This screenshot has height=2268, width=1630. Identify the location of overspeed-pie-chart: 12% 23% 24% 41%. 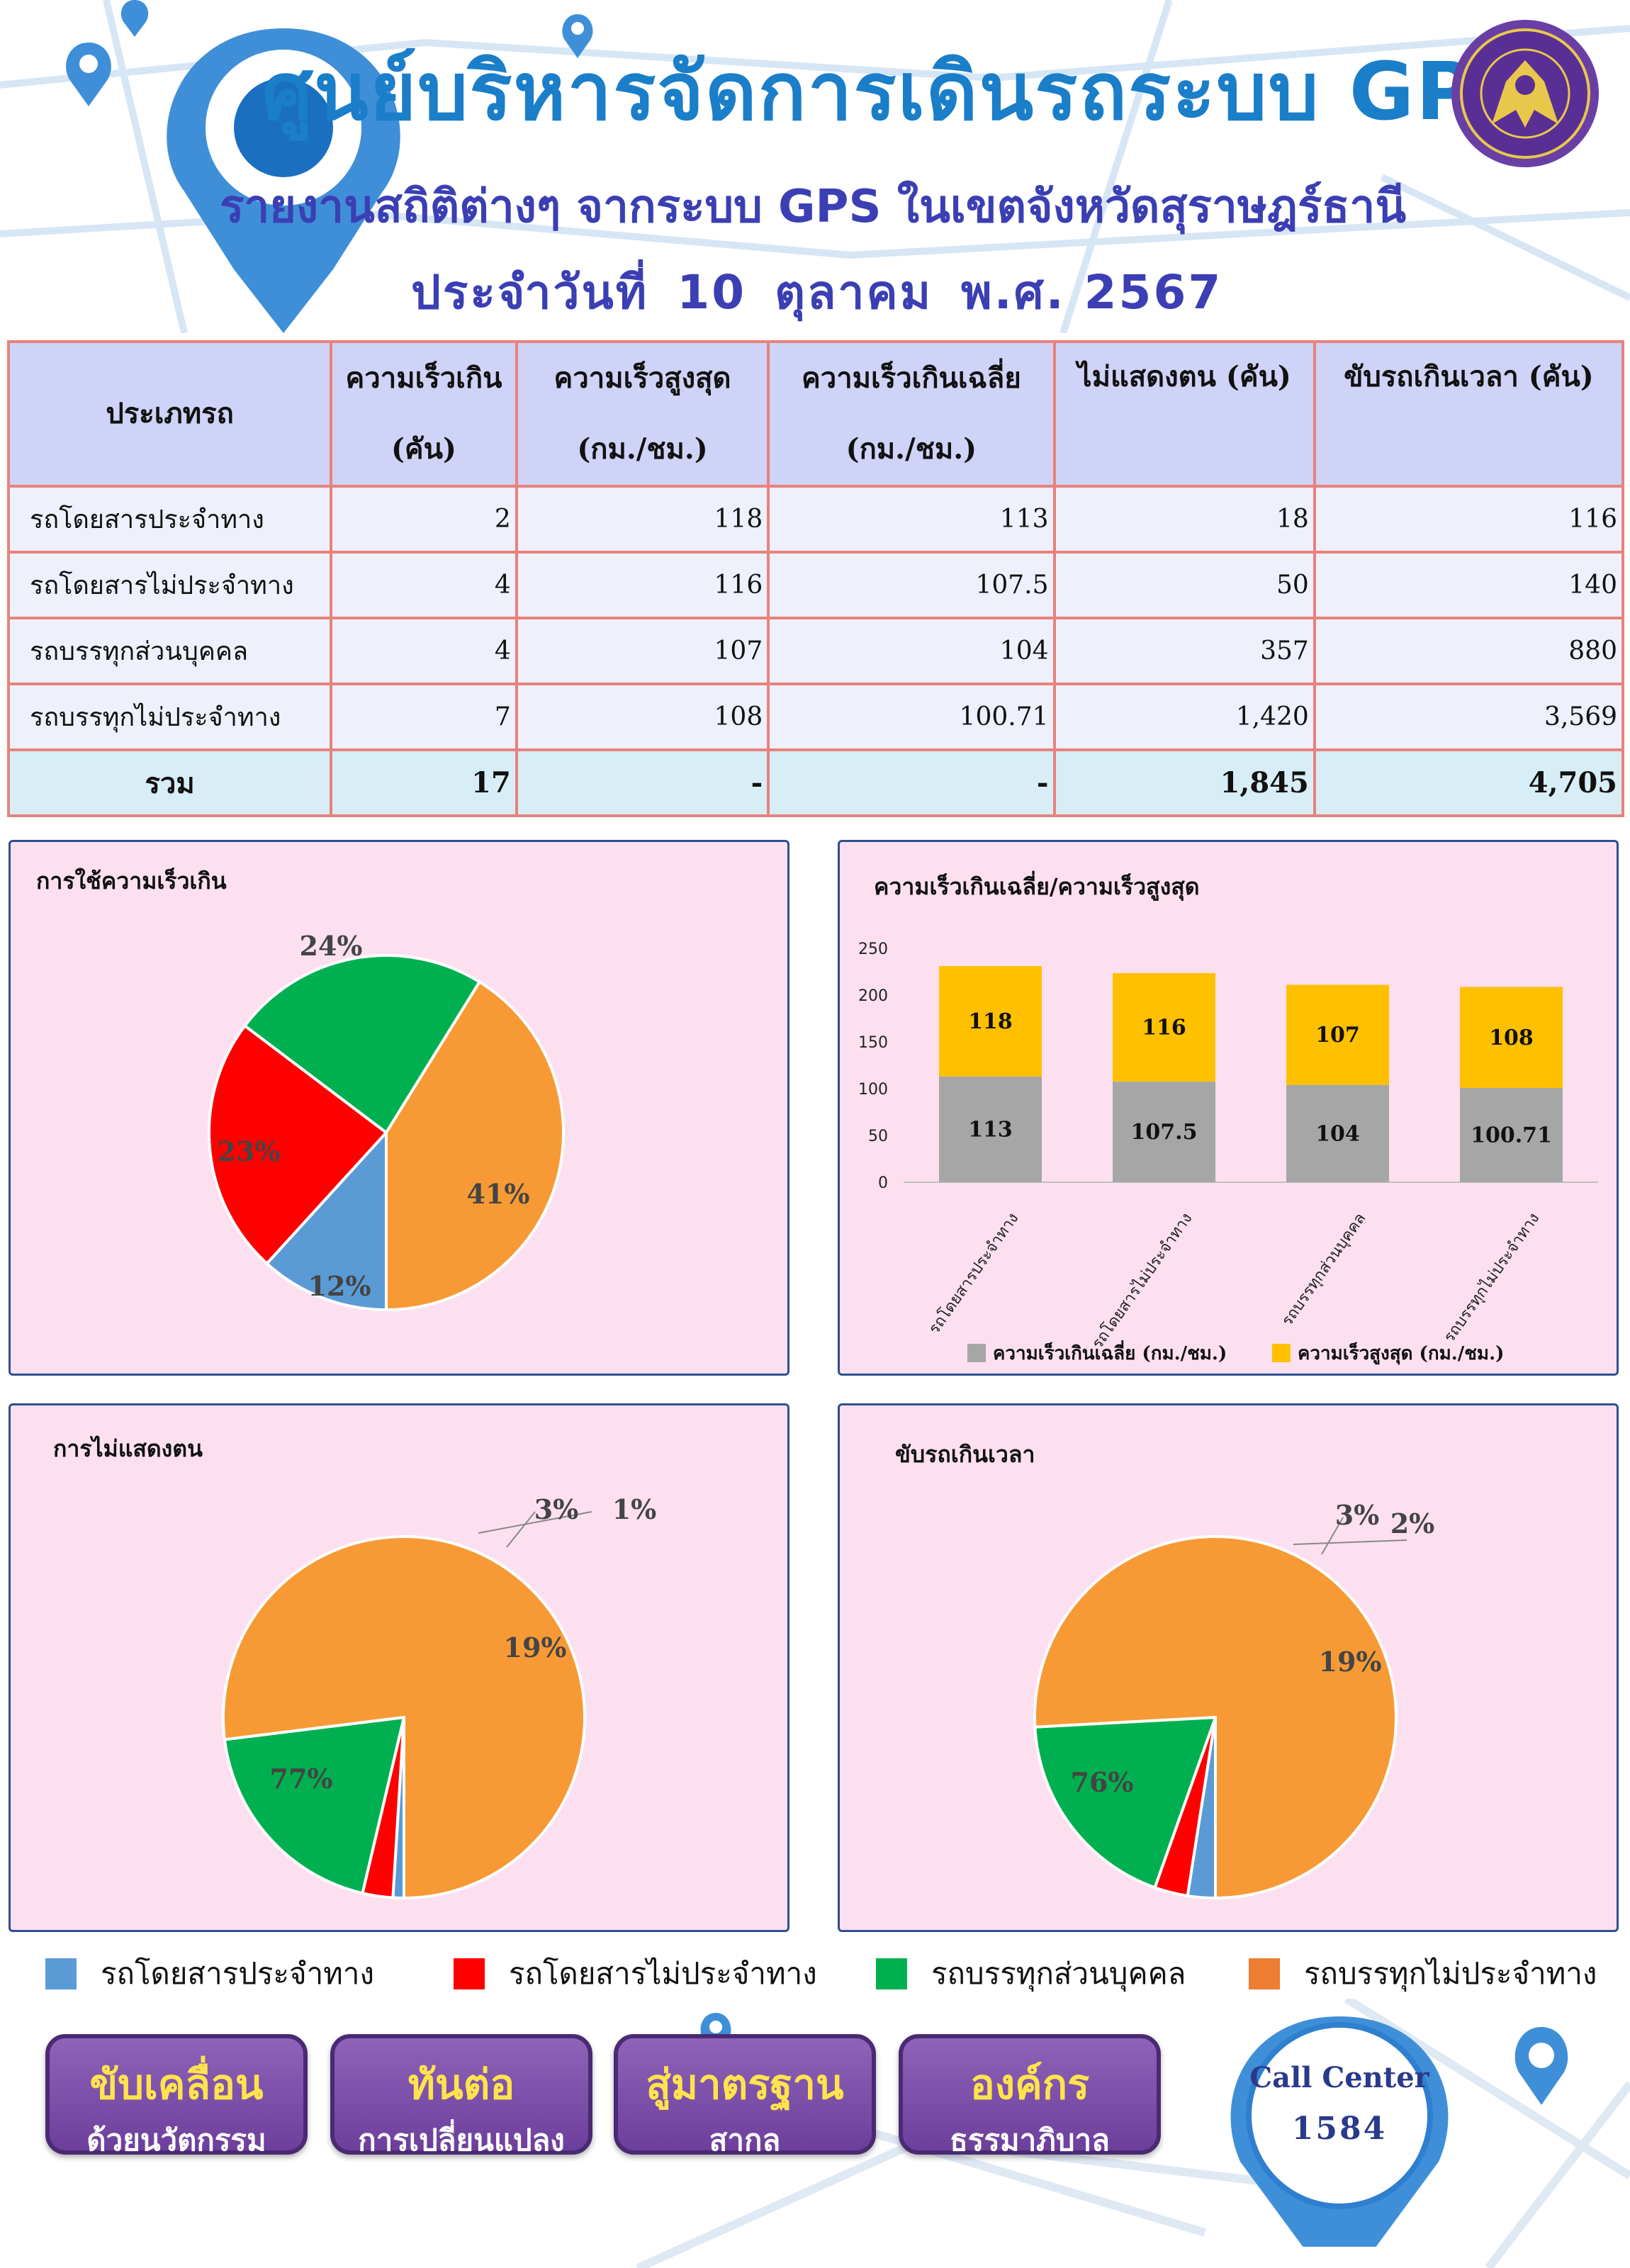
(387, 1121).